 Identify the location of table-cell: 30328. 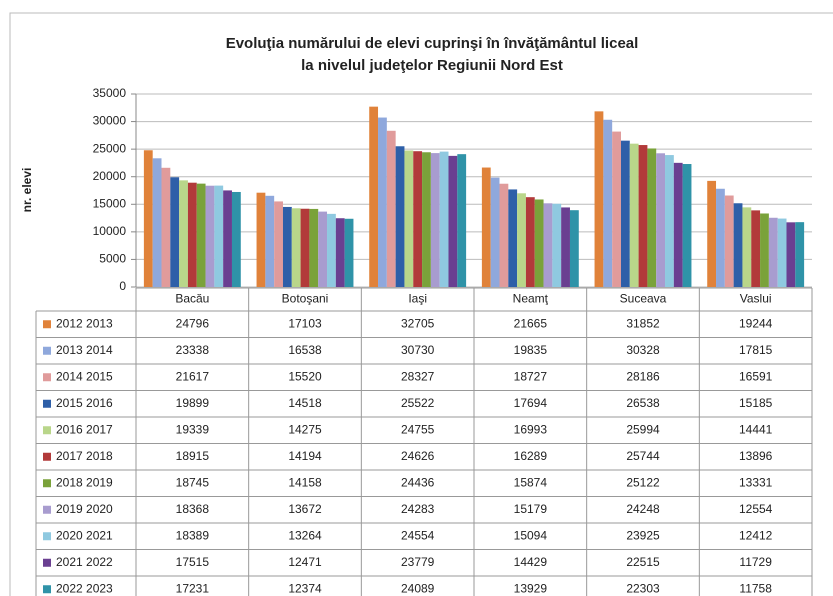
(643, 350).